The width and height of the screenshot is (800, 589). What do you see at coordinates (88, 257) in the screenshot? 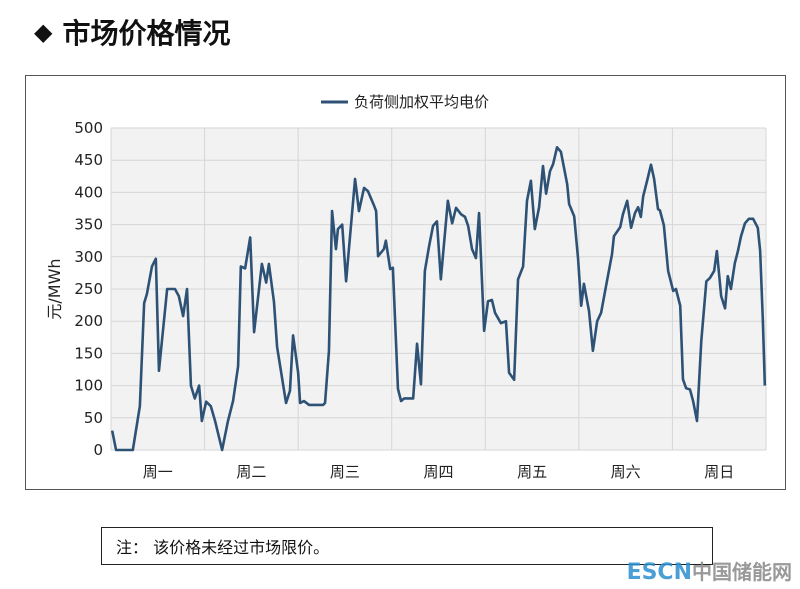
I see `y-tick-label: 300` at bounding box center [88, 257].